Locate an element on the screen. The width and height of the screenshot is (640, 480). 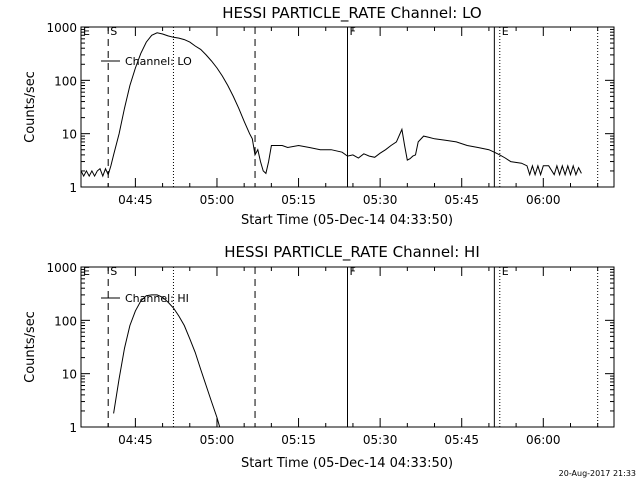
legend-label: Channel: HI is located at coordinates (157, 298).